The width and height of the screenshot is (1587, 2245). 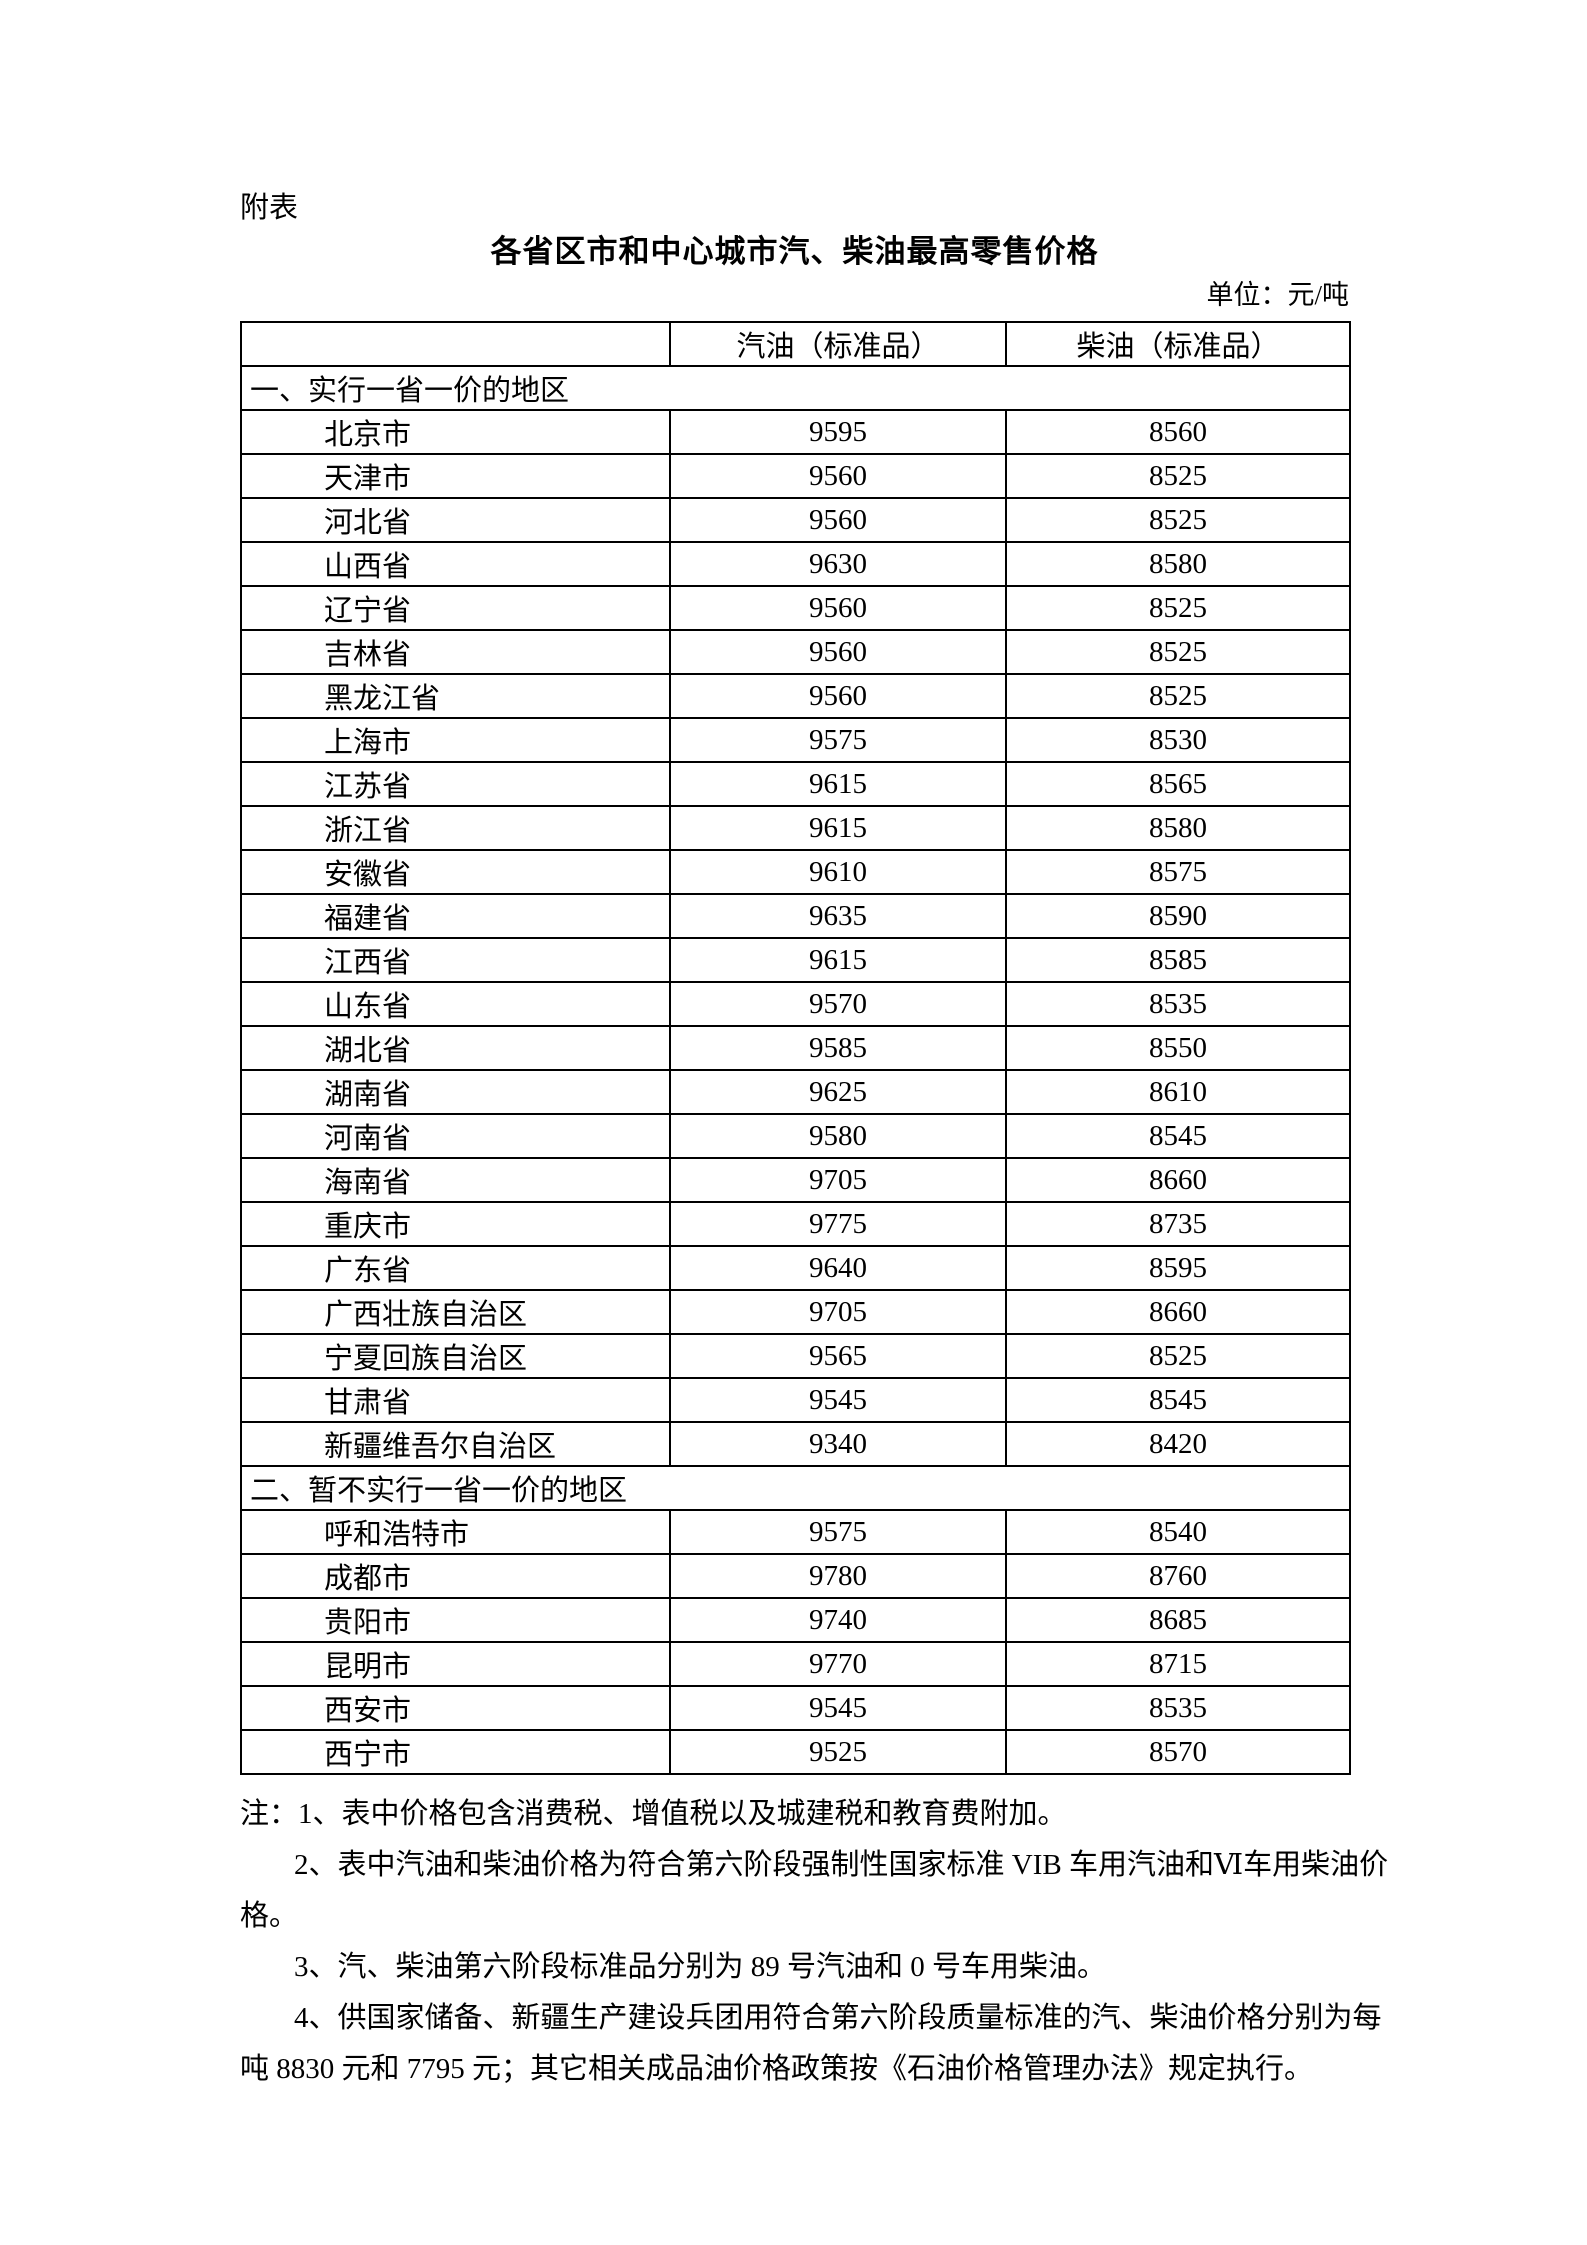 What do you see at coordinates (455, 872) in the screenshot?
I see `region-cell: 安徽省` at bounding box center [455, 872].